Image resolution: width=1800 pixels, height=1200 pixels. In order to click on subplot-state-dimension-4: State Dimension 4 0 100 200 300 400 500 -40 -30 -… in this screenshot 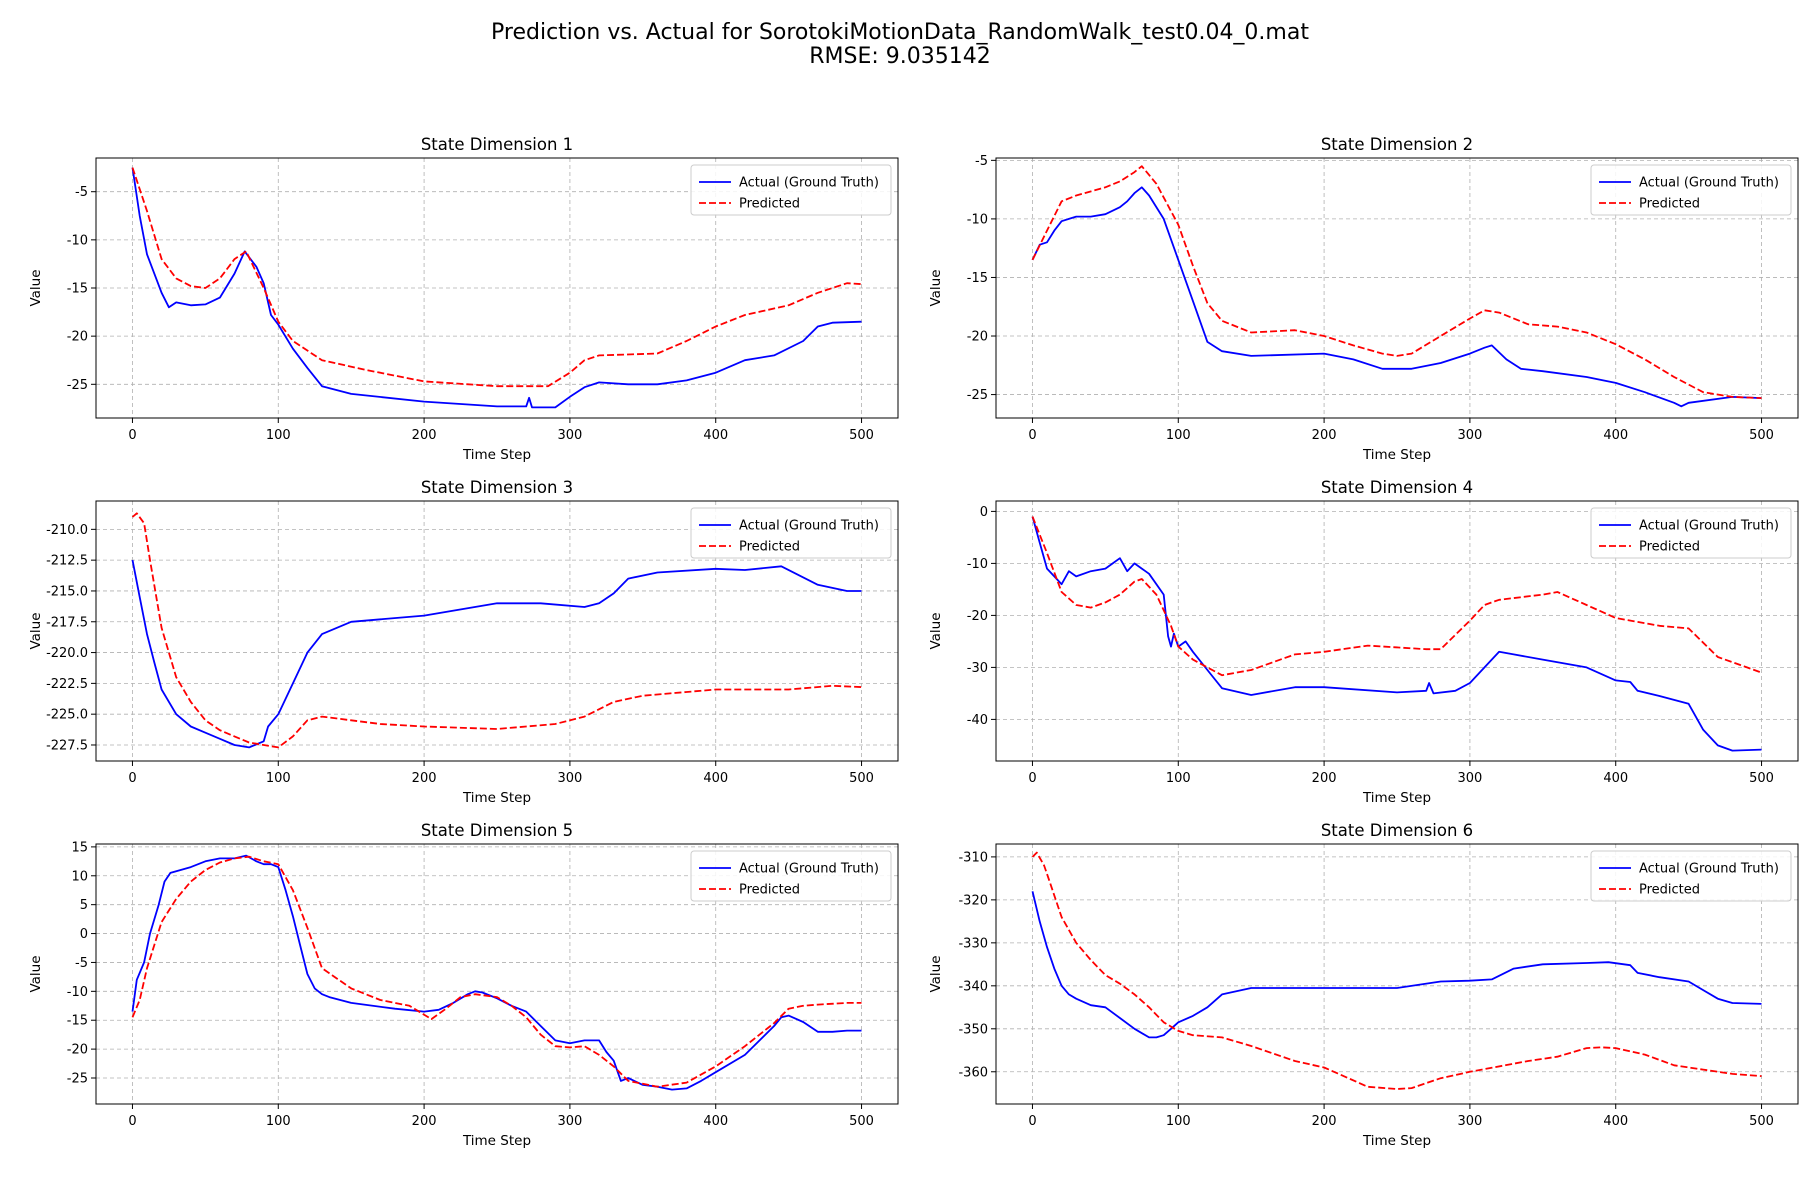, I will do `click(1363, 642)`.